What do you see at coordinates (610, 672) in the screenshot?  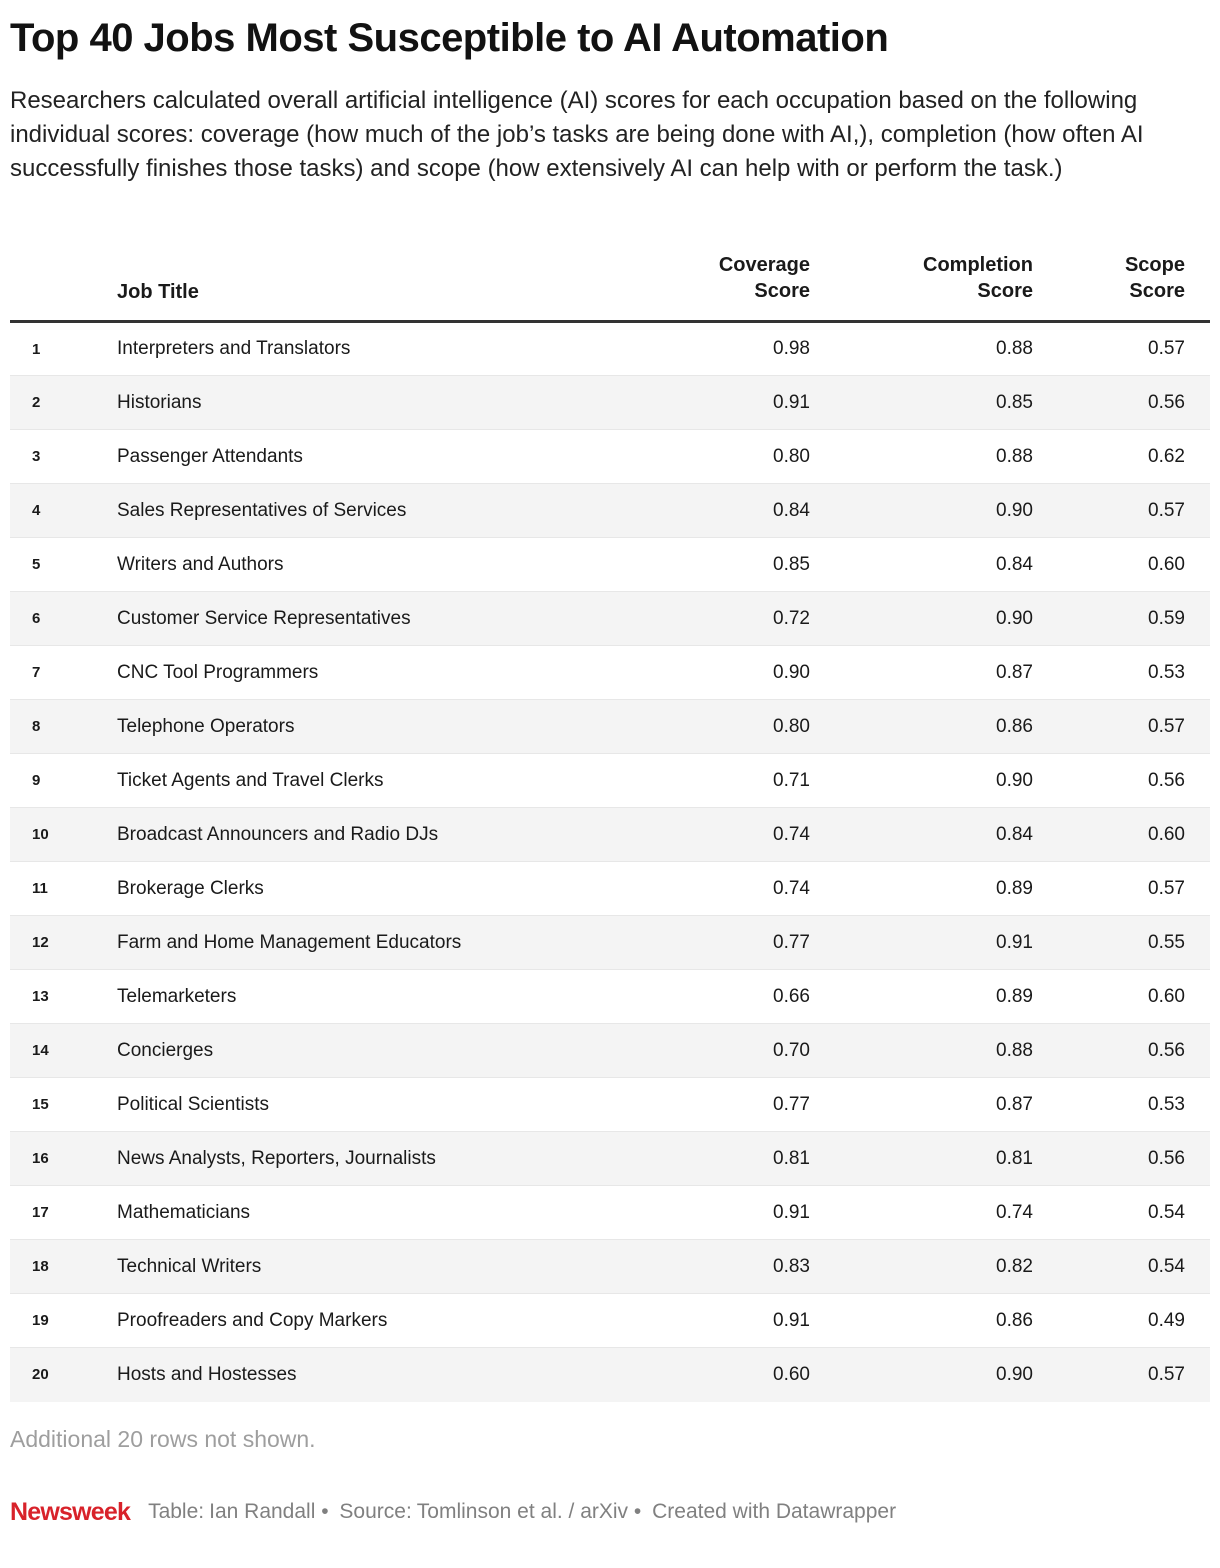 I see `table-row: 7 CNC Tool Programmers 0.90 0.87 0.53` at bounding box center [610, 672].